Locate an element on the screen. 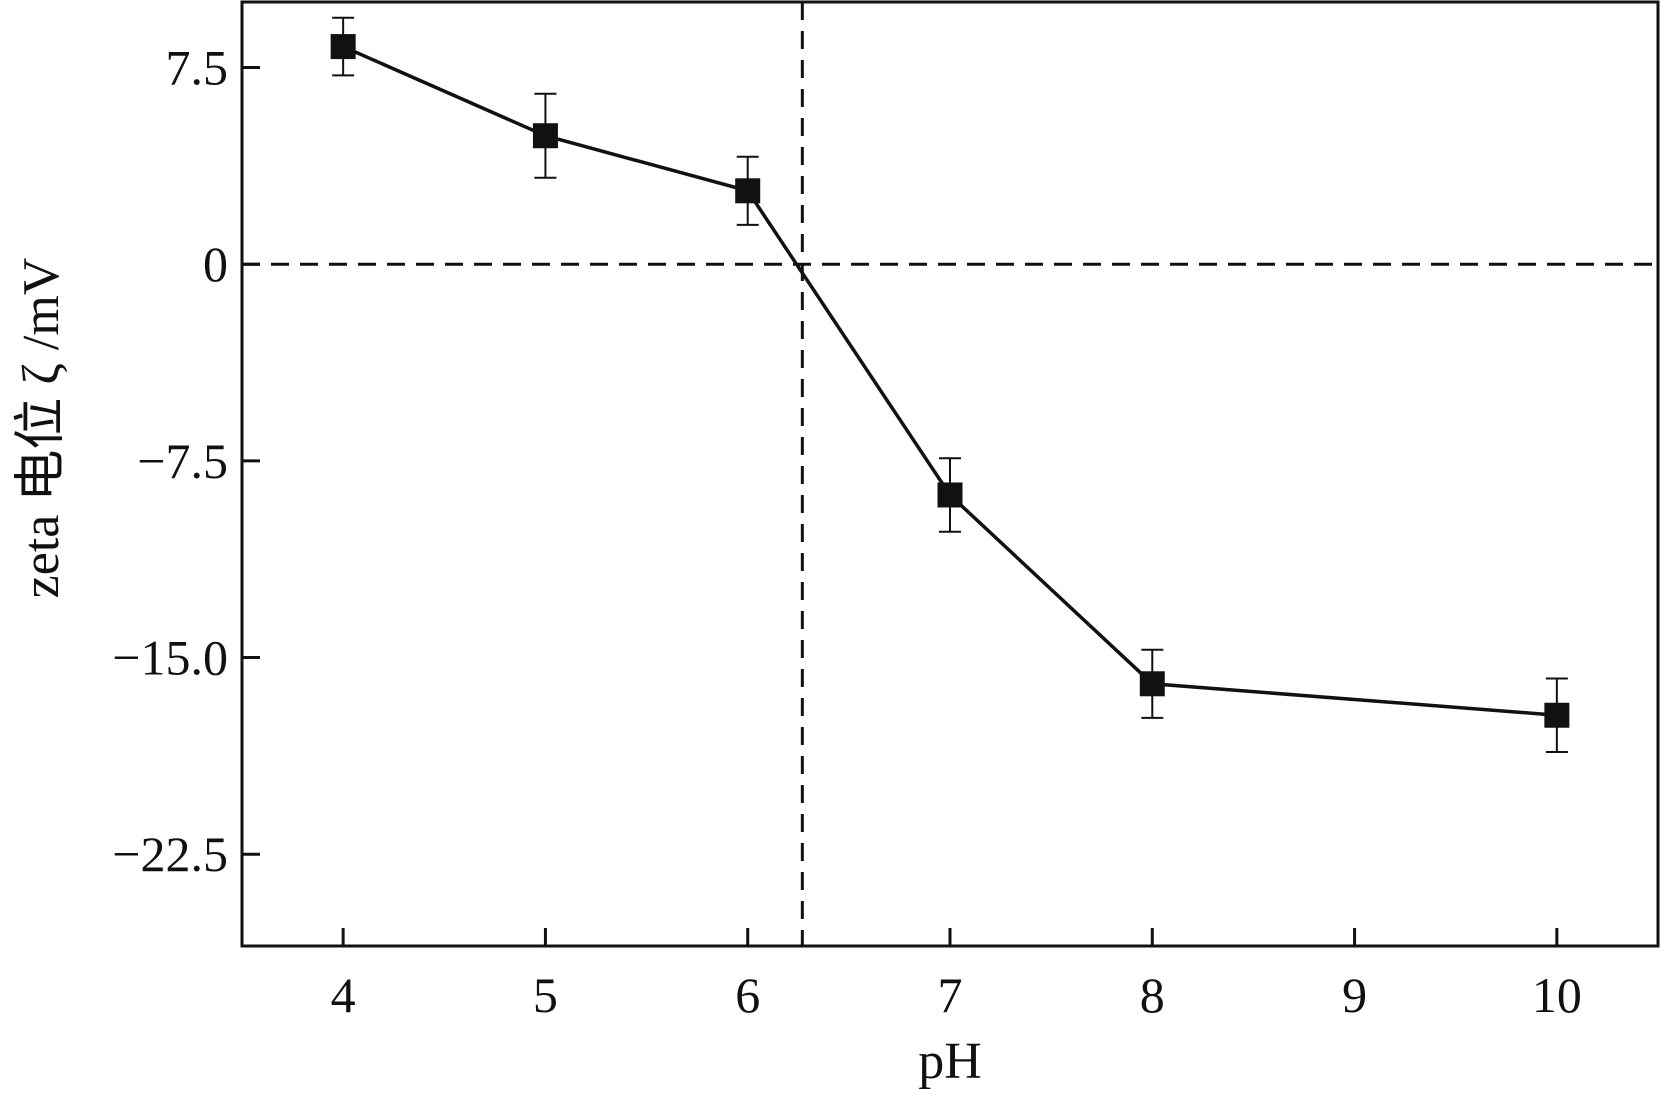 Image resolution: width=1662 pixels, height=1094 pixels. y-tick-label: −7.5 is located at coordinates (182, 461).